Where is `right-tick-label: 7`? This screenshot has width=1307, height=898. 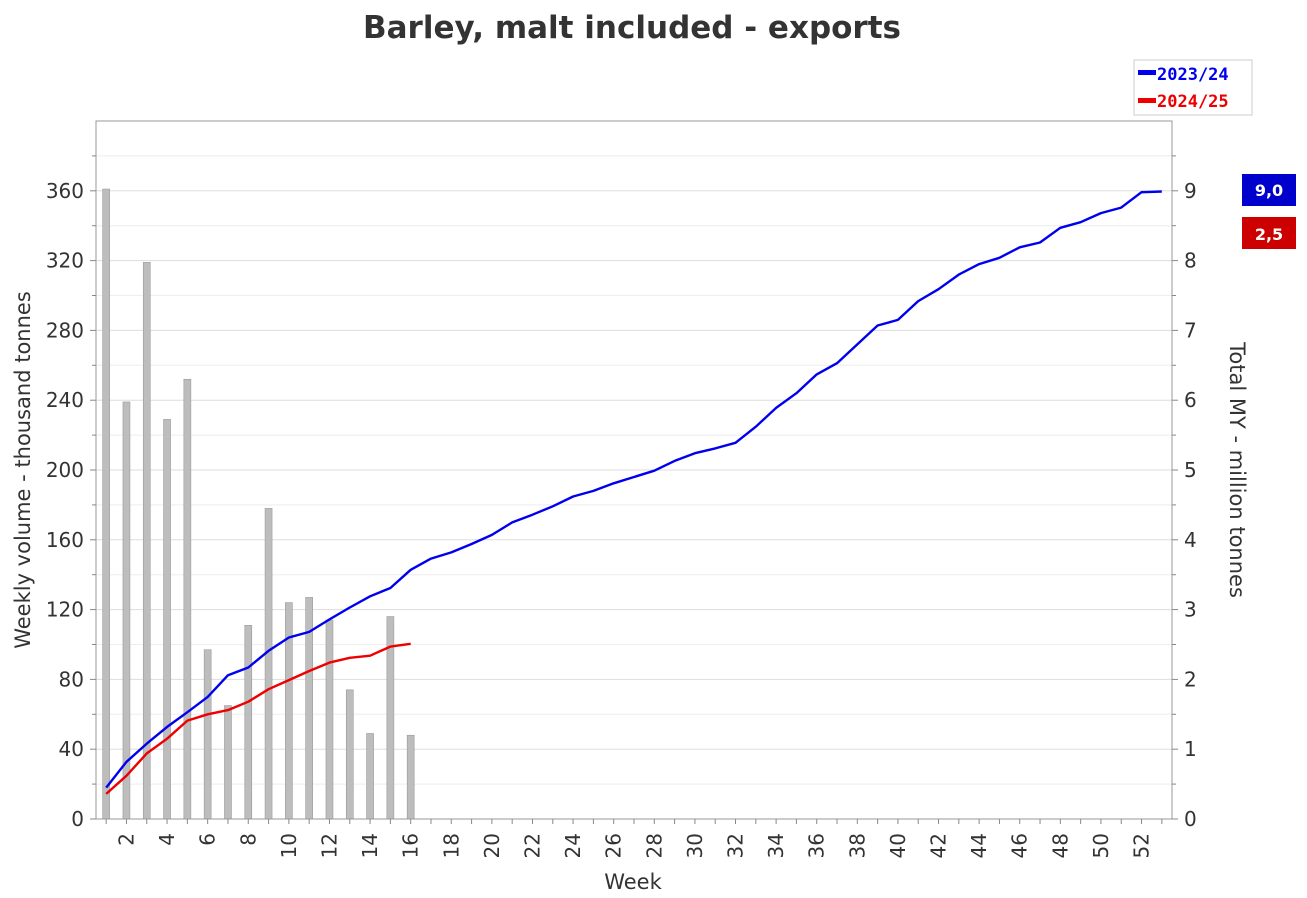
right-tick-label: 7 is located at coordinates (1190, 330).